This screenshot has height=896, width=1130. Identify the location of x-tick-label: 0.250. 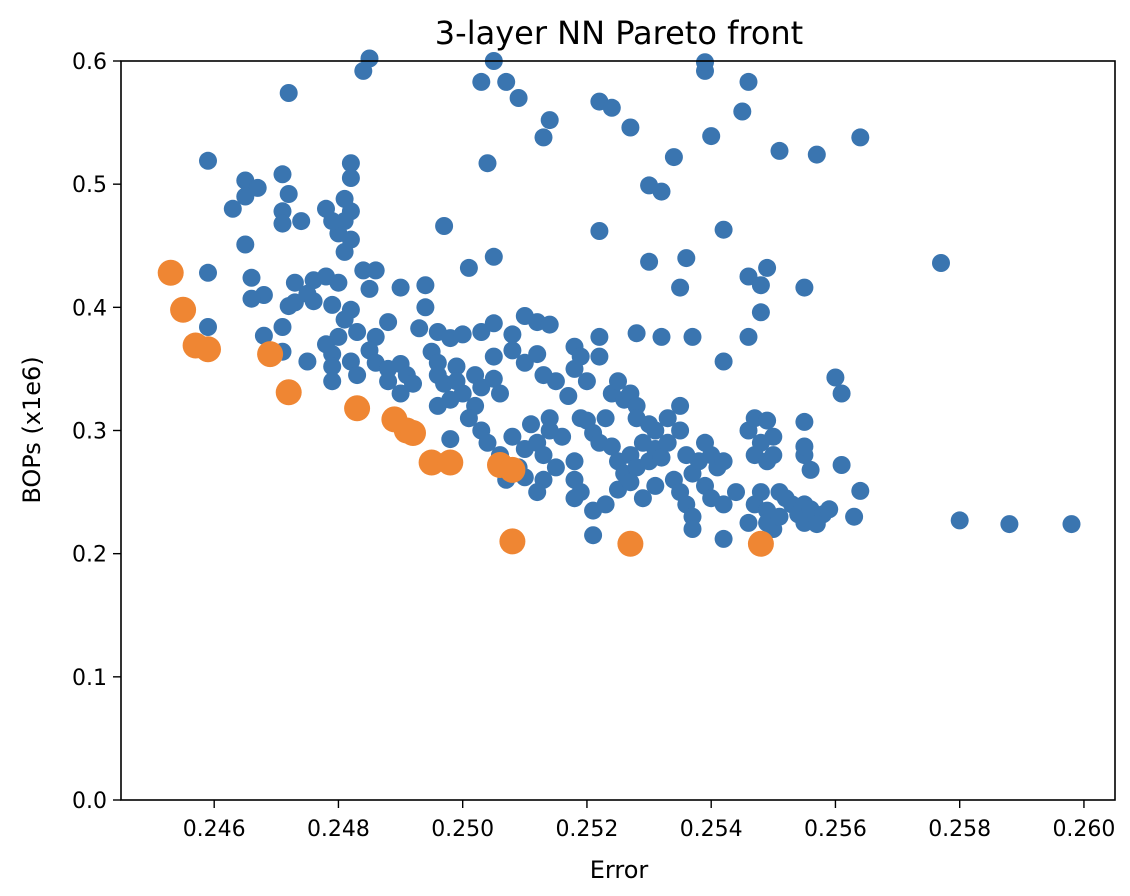
(462, 829).